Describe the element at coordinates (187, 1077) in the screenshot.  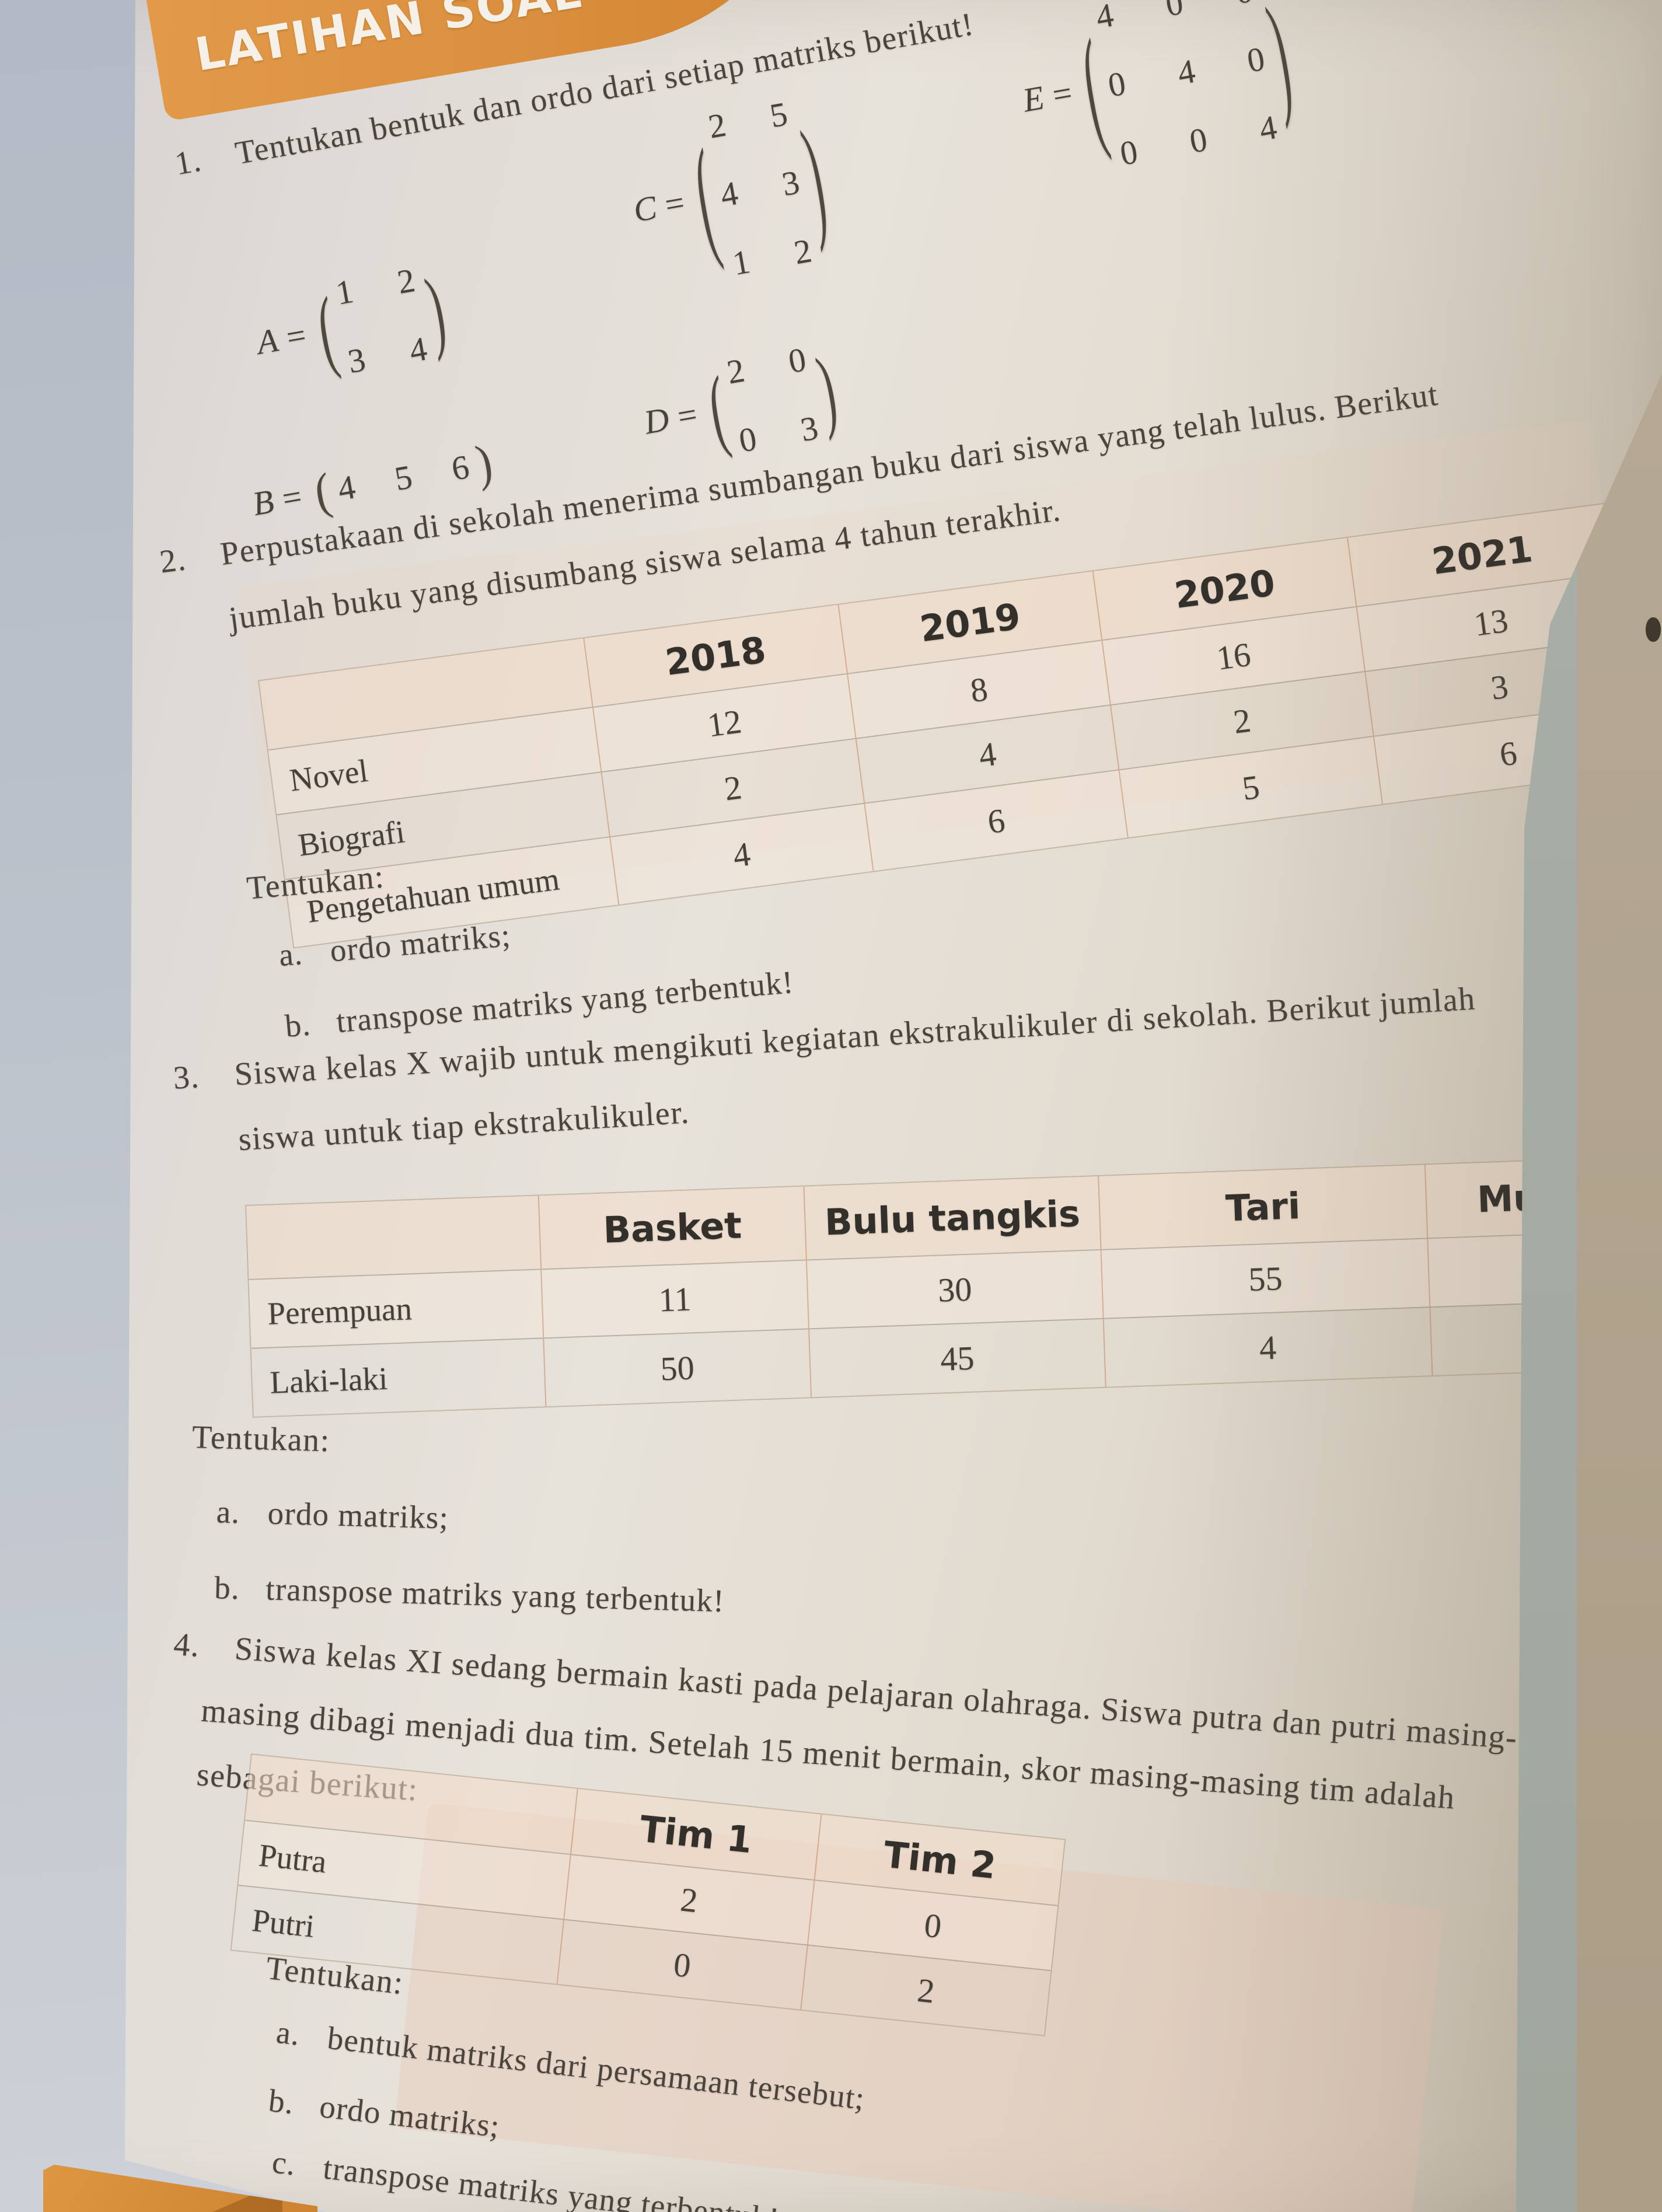
I see `problem-3-number: 3.` at that location.